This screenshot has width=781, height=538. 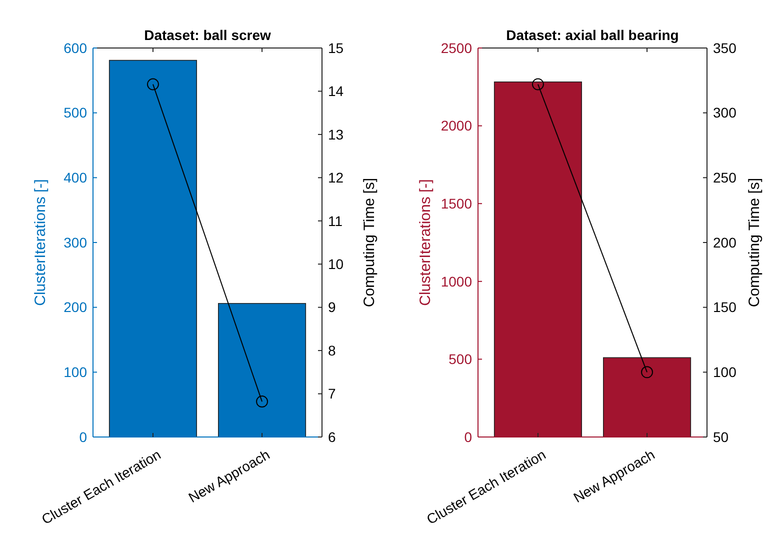 I want to click on y2-tick-label: 150, so click(x=725, y=307).